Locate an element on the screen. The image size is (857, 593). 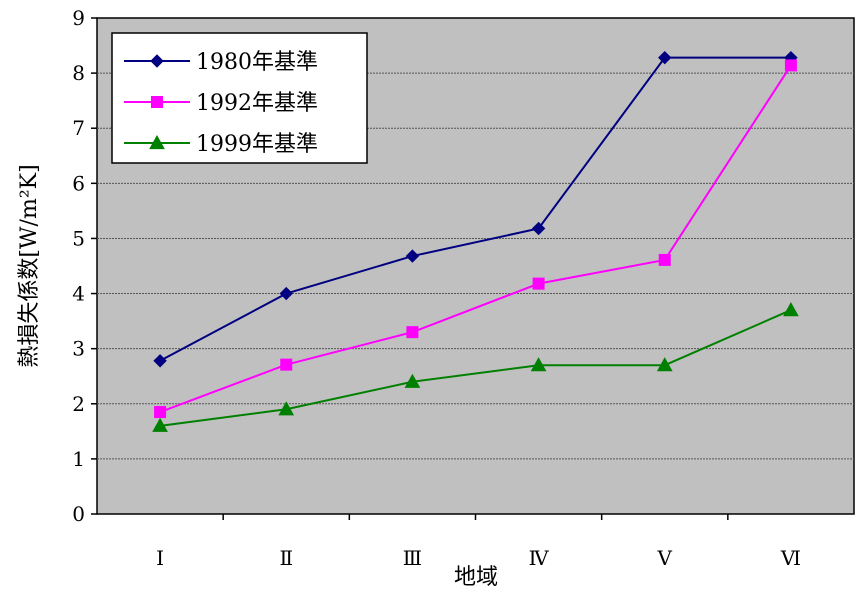
y-axis-title: 熱損失係数[W/m²K] is located at coordinates (29, 265).